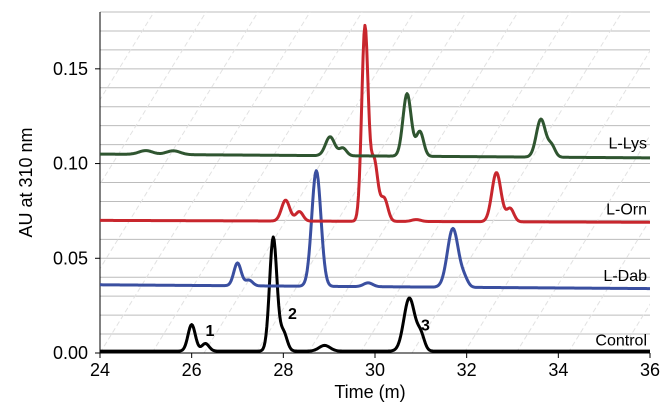 The width and height of the screenshot is (667, 402). Describe the element at coordinates (192, 370) in the screenshot. I see `x-tick-label: 26` at that location.